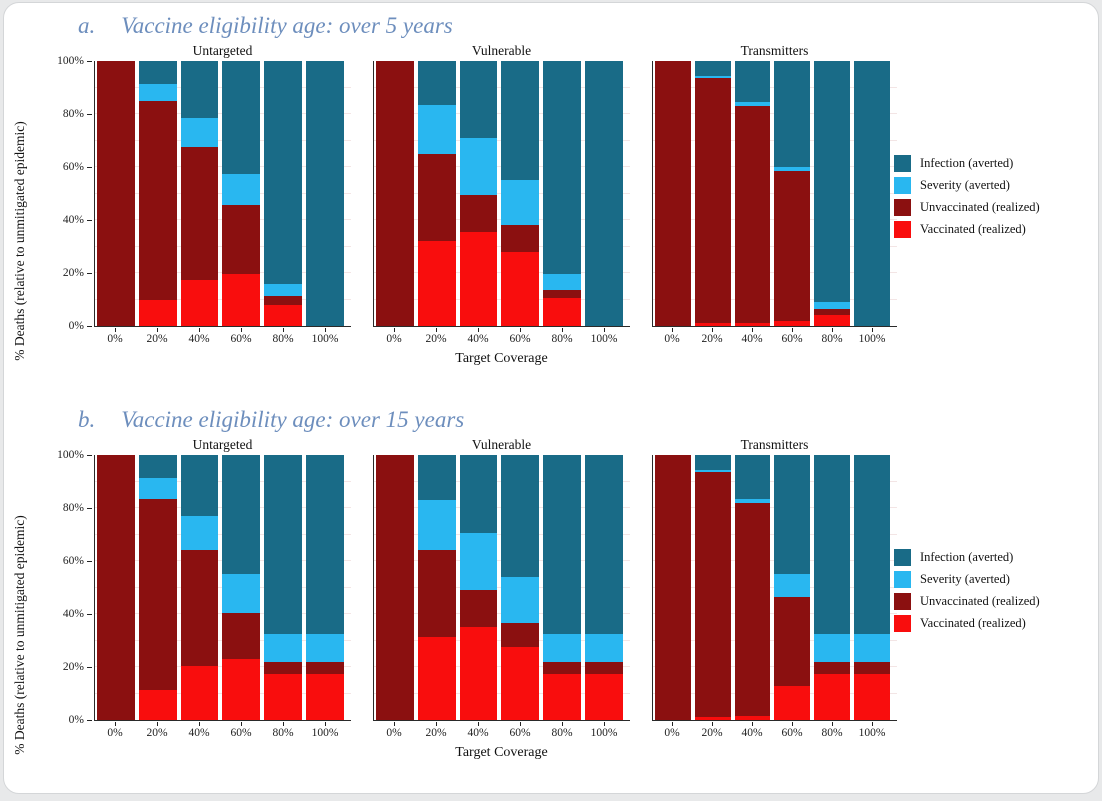 This screenshot has height=801, width=1102. Describe the element at coordinates (501, 358) in the screenshot. I see `x-axis-title: Target Coverage` at that location.